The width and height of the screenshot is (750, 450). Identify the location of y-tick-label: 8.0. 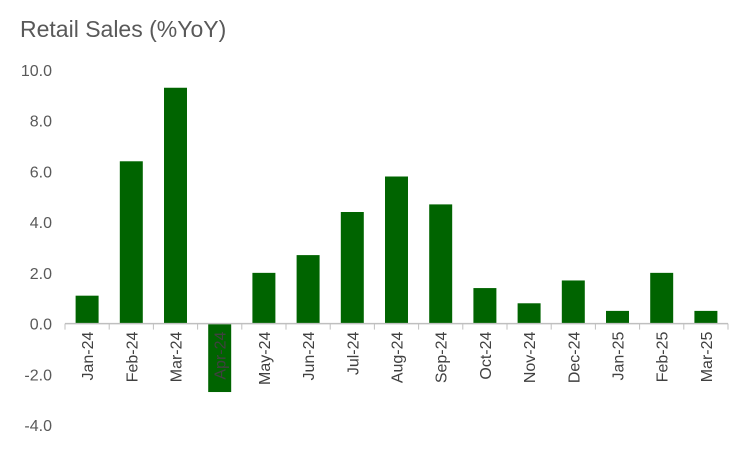
(41, 122).